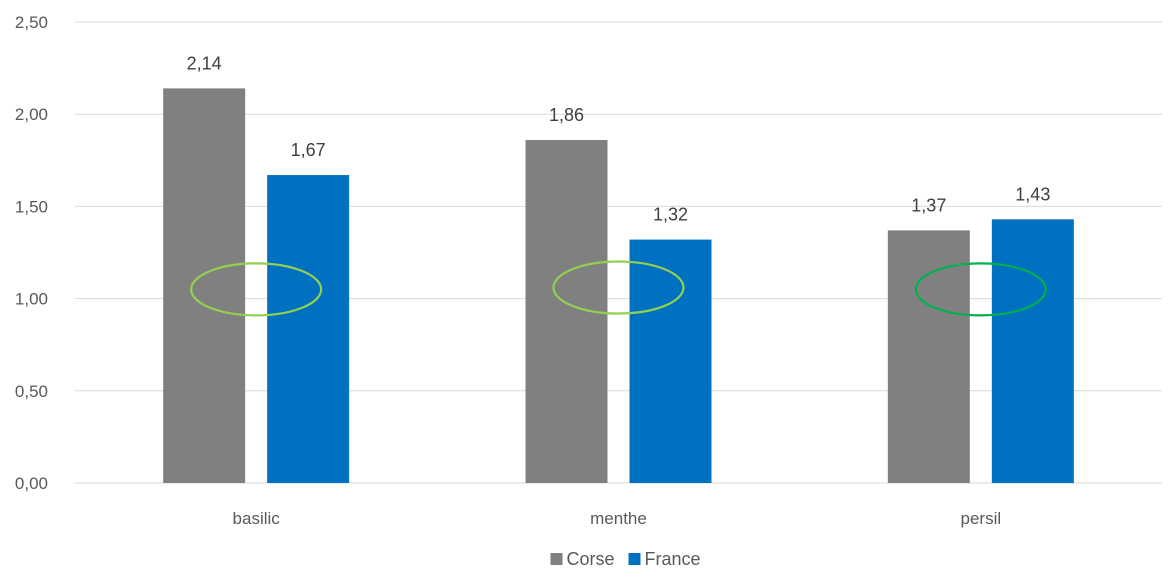 The height and width of the screenshot is (582, 1175). Describe the element at coordinates (928, 356) in the screenshot. I see `bar-corse-persil` at that location.